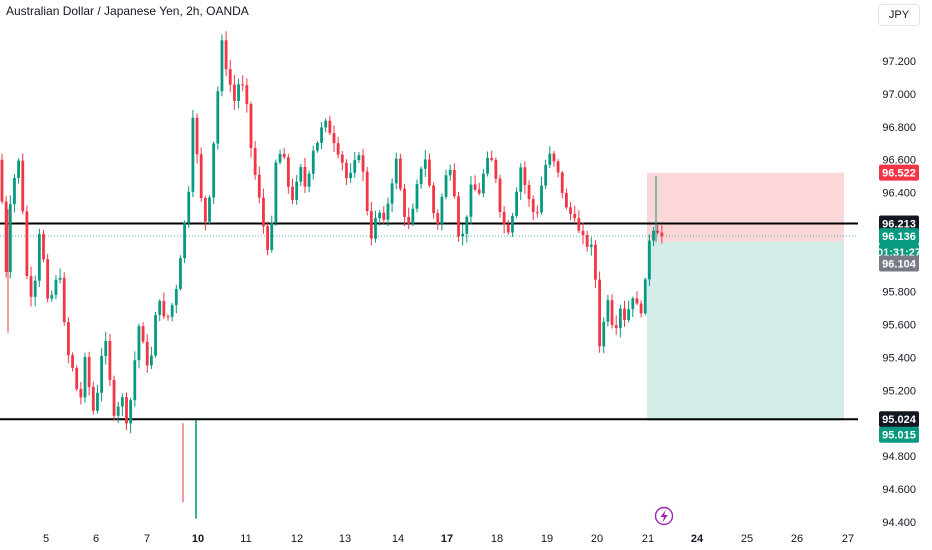 Image resolution: width=932 pixels, height=550 pixels. Describe the element at coordinates (899, 174) in the screenshot. I see `price-tag-label: 96.522` at that location.